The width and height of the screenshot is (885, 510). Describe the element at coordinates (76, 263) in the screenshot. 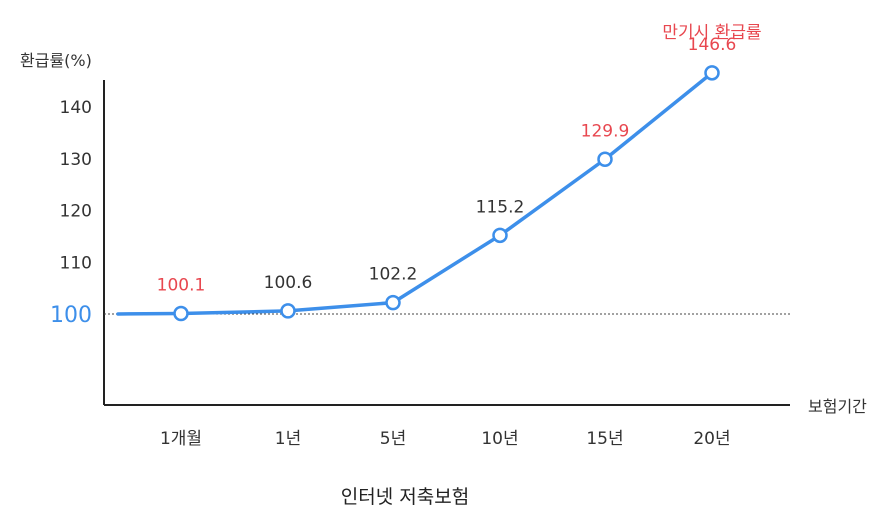

I see `y-tick-label: 110` at that location.